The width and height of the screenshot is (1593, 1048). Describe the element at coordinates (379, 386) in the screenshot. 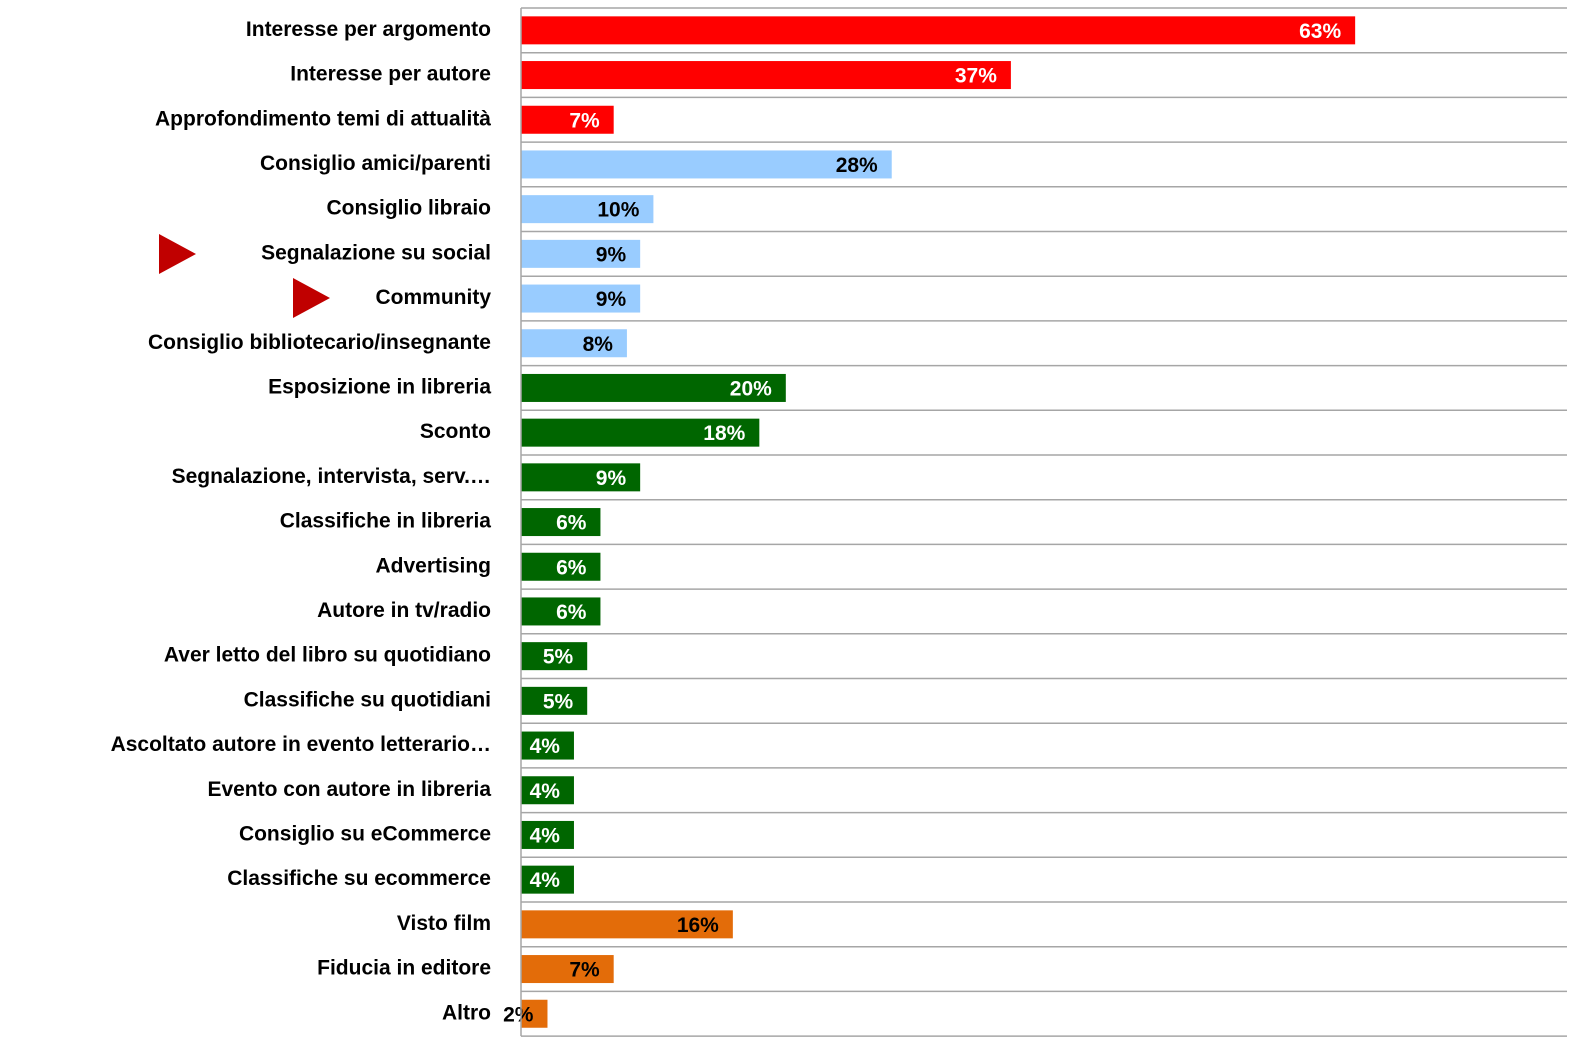

I see `category-label: Esposizione in libreria` at that location.